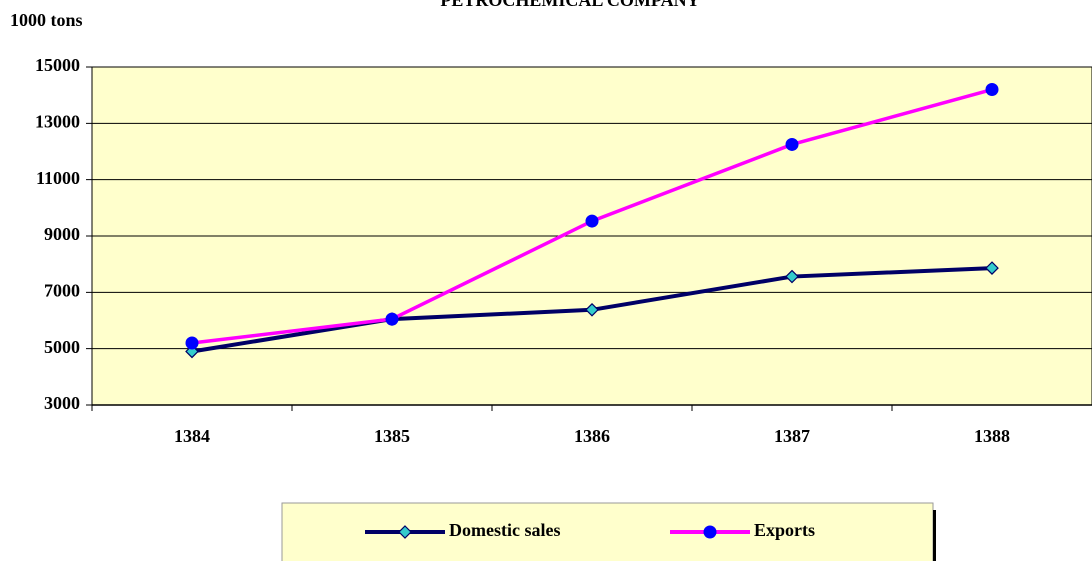 This screenshot has width=1092, height=561. What do you see at coordinates (784, 530) in the screenshot?
I see `legend-label: Exports` at bounding box center [784, 530].